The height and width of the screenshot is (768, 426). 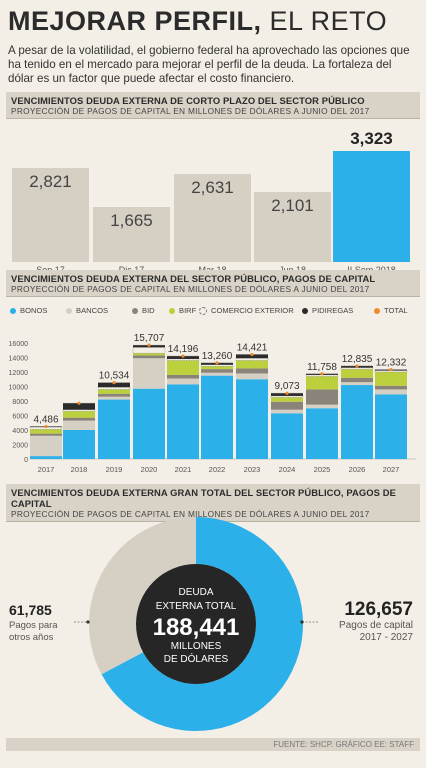 I want to click on title-thin: EL RETO, so click(x=328, y=21).